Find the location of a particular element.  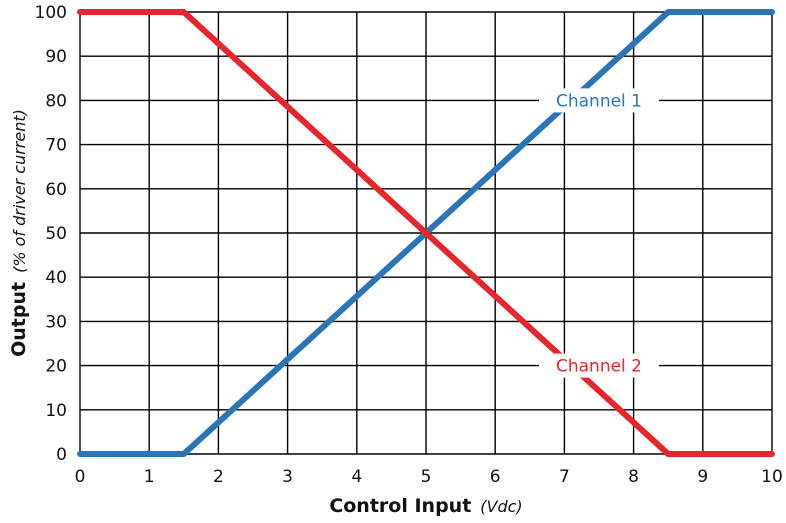

y-tick-label: 10 is located at coordinates (56, 411).